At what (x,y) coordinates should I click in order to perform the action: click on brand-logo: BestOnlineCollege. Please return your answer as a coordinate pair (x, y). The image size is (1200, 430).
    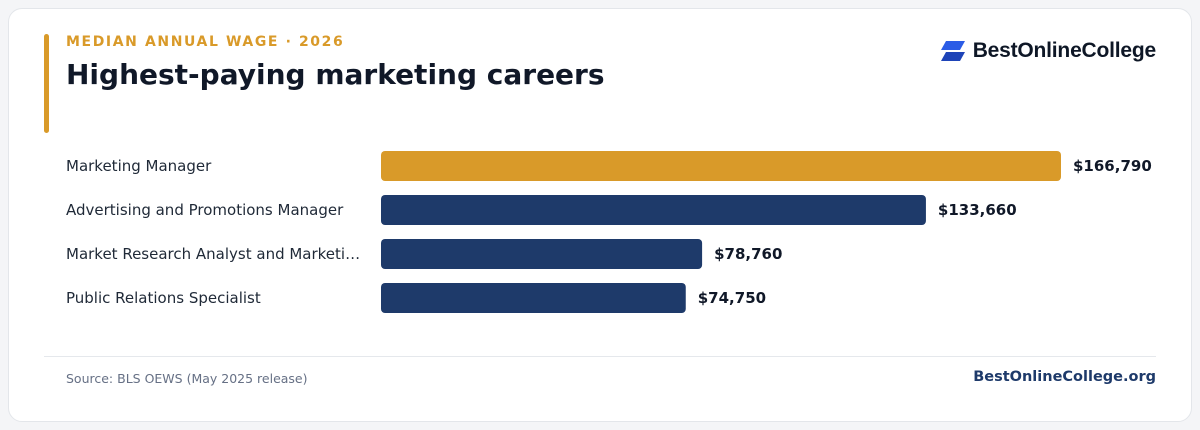
    Looking at the image, I should click on (1048, 51).